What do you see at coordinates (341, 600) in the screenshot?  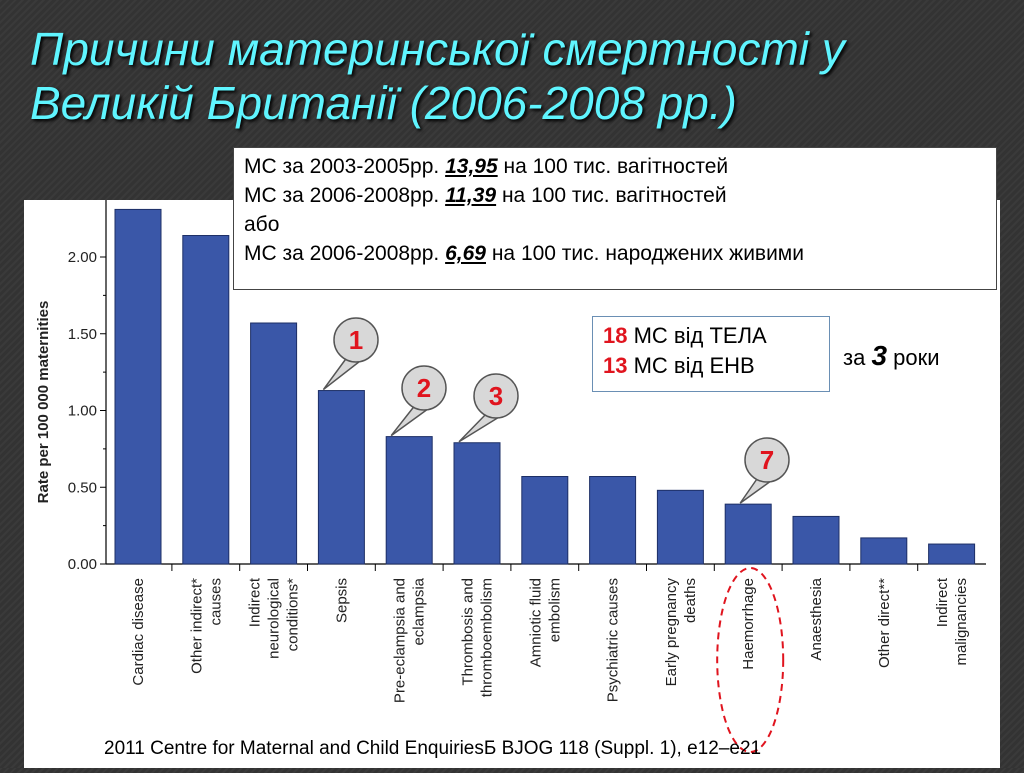 I see `x-tick-label: Sepsis` at bounding box center [341, 600].